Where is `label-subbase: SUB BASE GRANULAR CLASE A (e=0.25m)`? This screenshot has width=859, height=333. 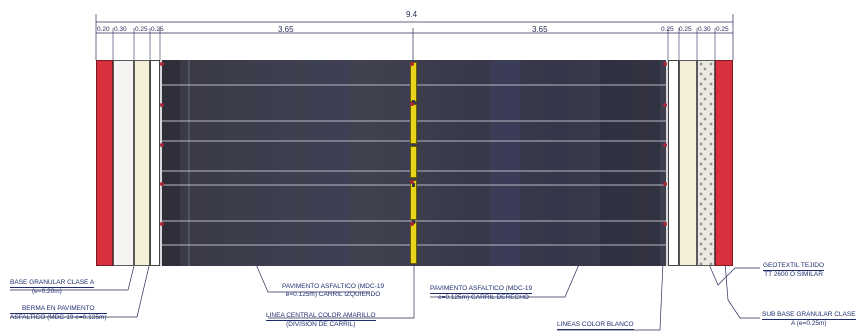
label-subbase: SUB BASE GRANULAR CLASE A (e=0.25m) is located at coordinates (809, 319).